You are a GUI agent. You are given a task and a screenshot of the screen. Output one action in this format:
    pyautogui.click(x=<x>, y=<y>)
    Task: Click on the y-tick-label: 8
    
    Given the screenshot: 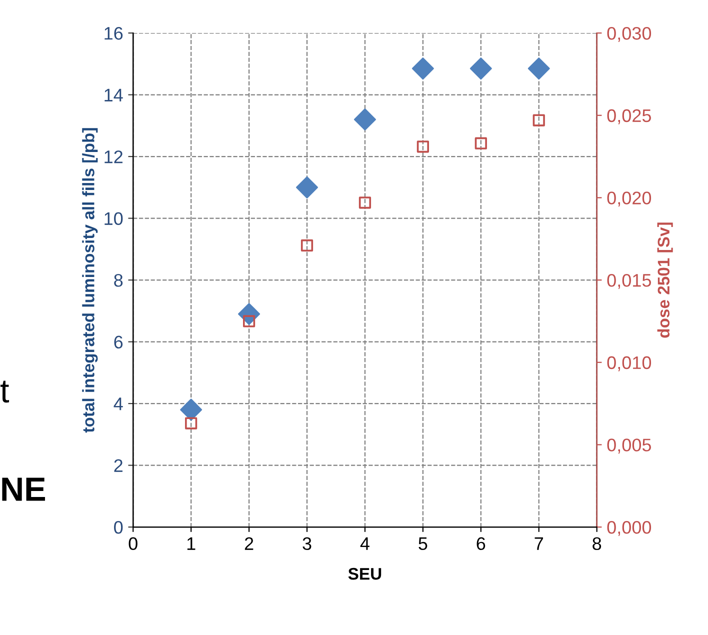 What is the action you would take?
    pyautogui.click(x=118, y=280)
    